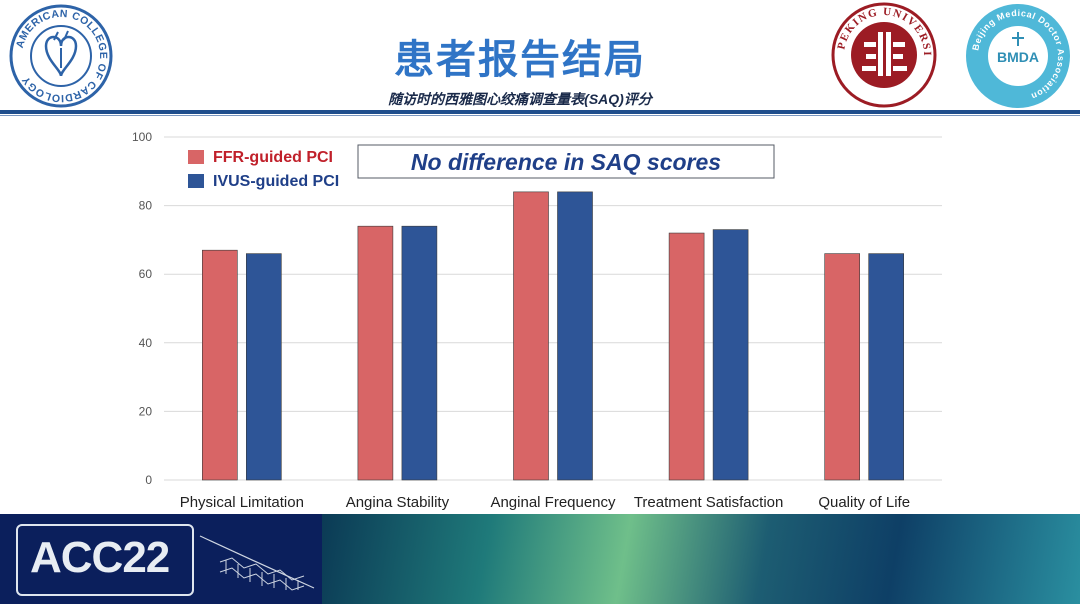  What do you see at coordinates (148, 480) in the screenshot?
I see `y-tick-label: 0` at bounding box center [148, 480].